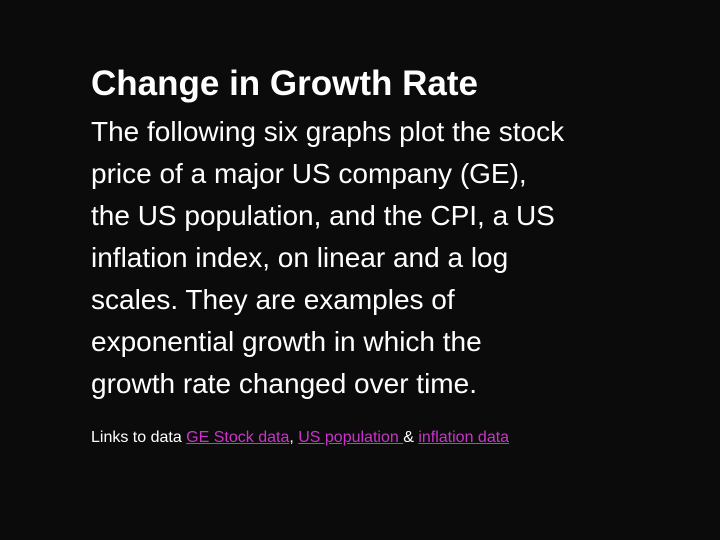  Describe the element at coordinates (323, 215) in the screenshot. I see `body-line: the US population, and the CPI, a US` at that location.